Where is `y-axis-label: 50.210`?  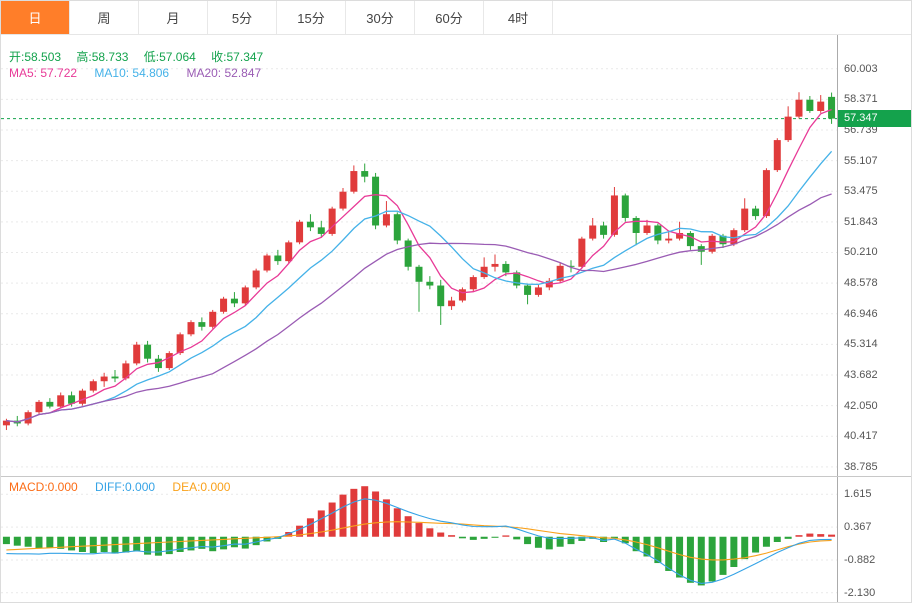 y-axis-label: 50.210 is located at coordinates (861, 252).